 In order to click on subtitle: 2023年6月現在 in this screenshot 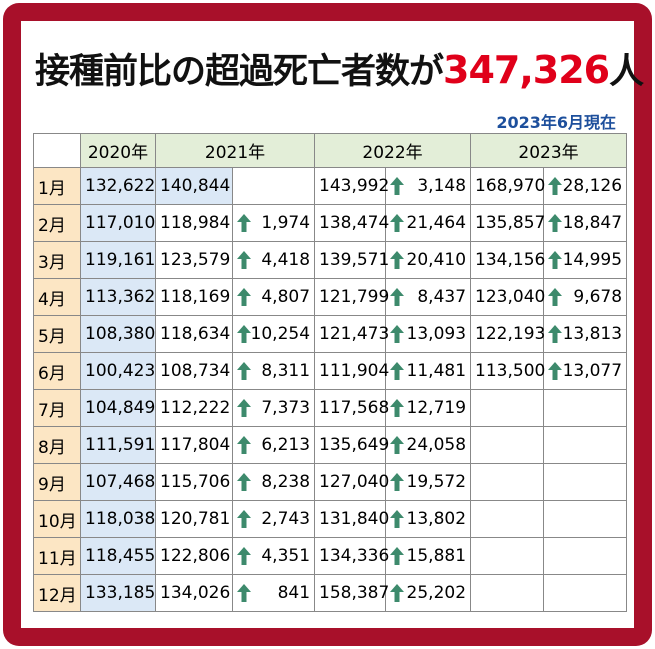, I will do `click(556, 122)`.